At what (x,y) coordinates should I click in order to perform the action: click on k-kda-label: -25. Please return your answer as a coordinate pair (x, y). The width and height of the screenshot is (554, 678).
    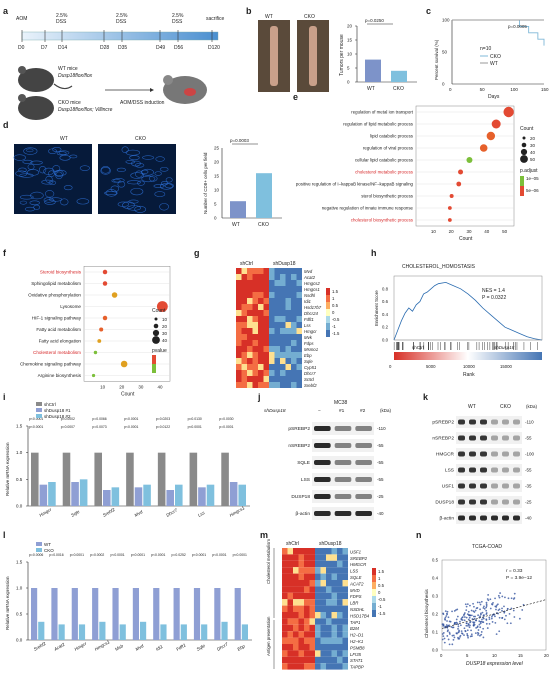
    Looking at the image, I should click on (528, 502).